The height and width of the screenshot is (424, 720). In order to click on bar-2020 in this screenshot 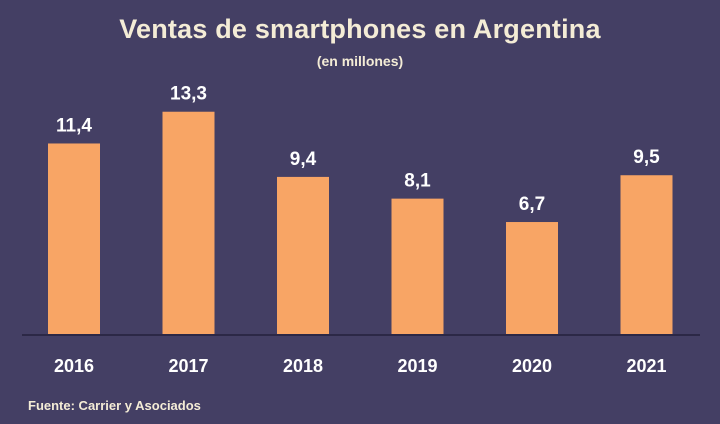, I will do `click(532, 278)`.